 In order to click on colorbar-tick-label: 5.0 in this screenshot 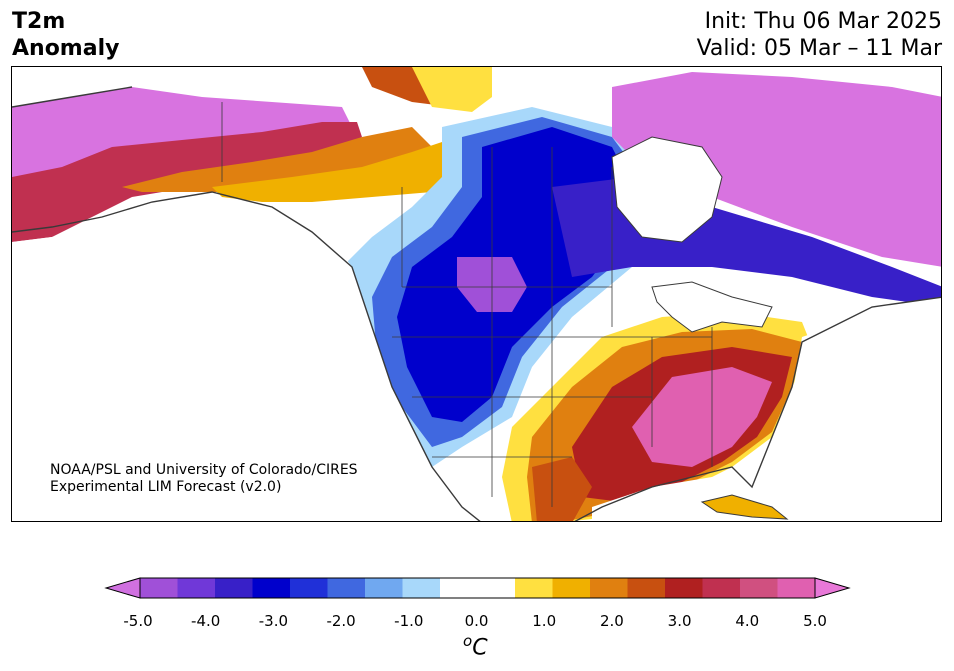, I will do `click(815, 621)`.